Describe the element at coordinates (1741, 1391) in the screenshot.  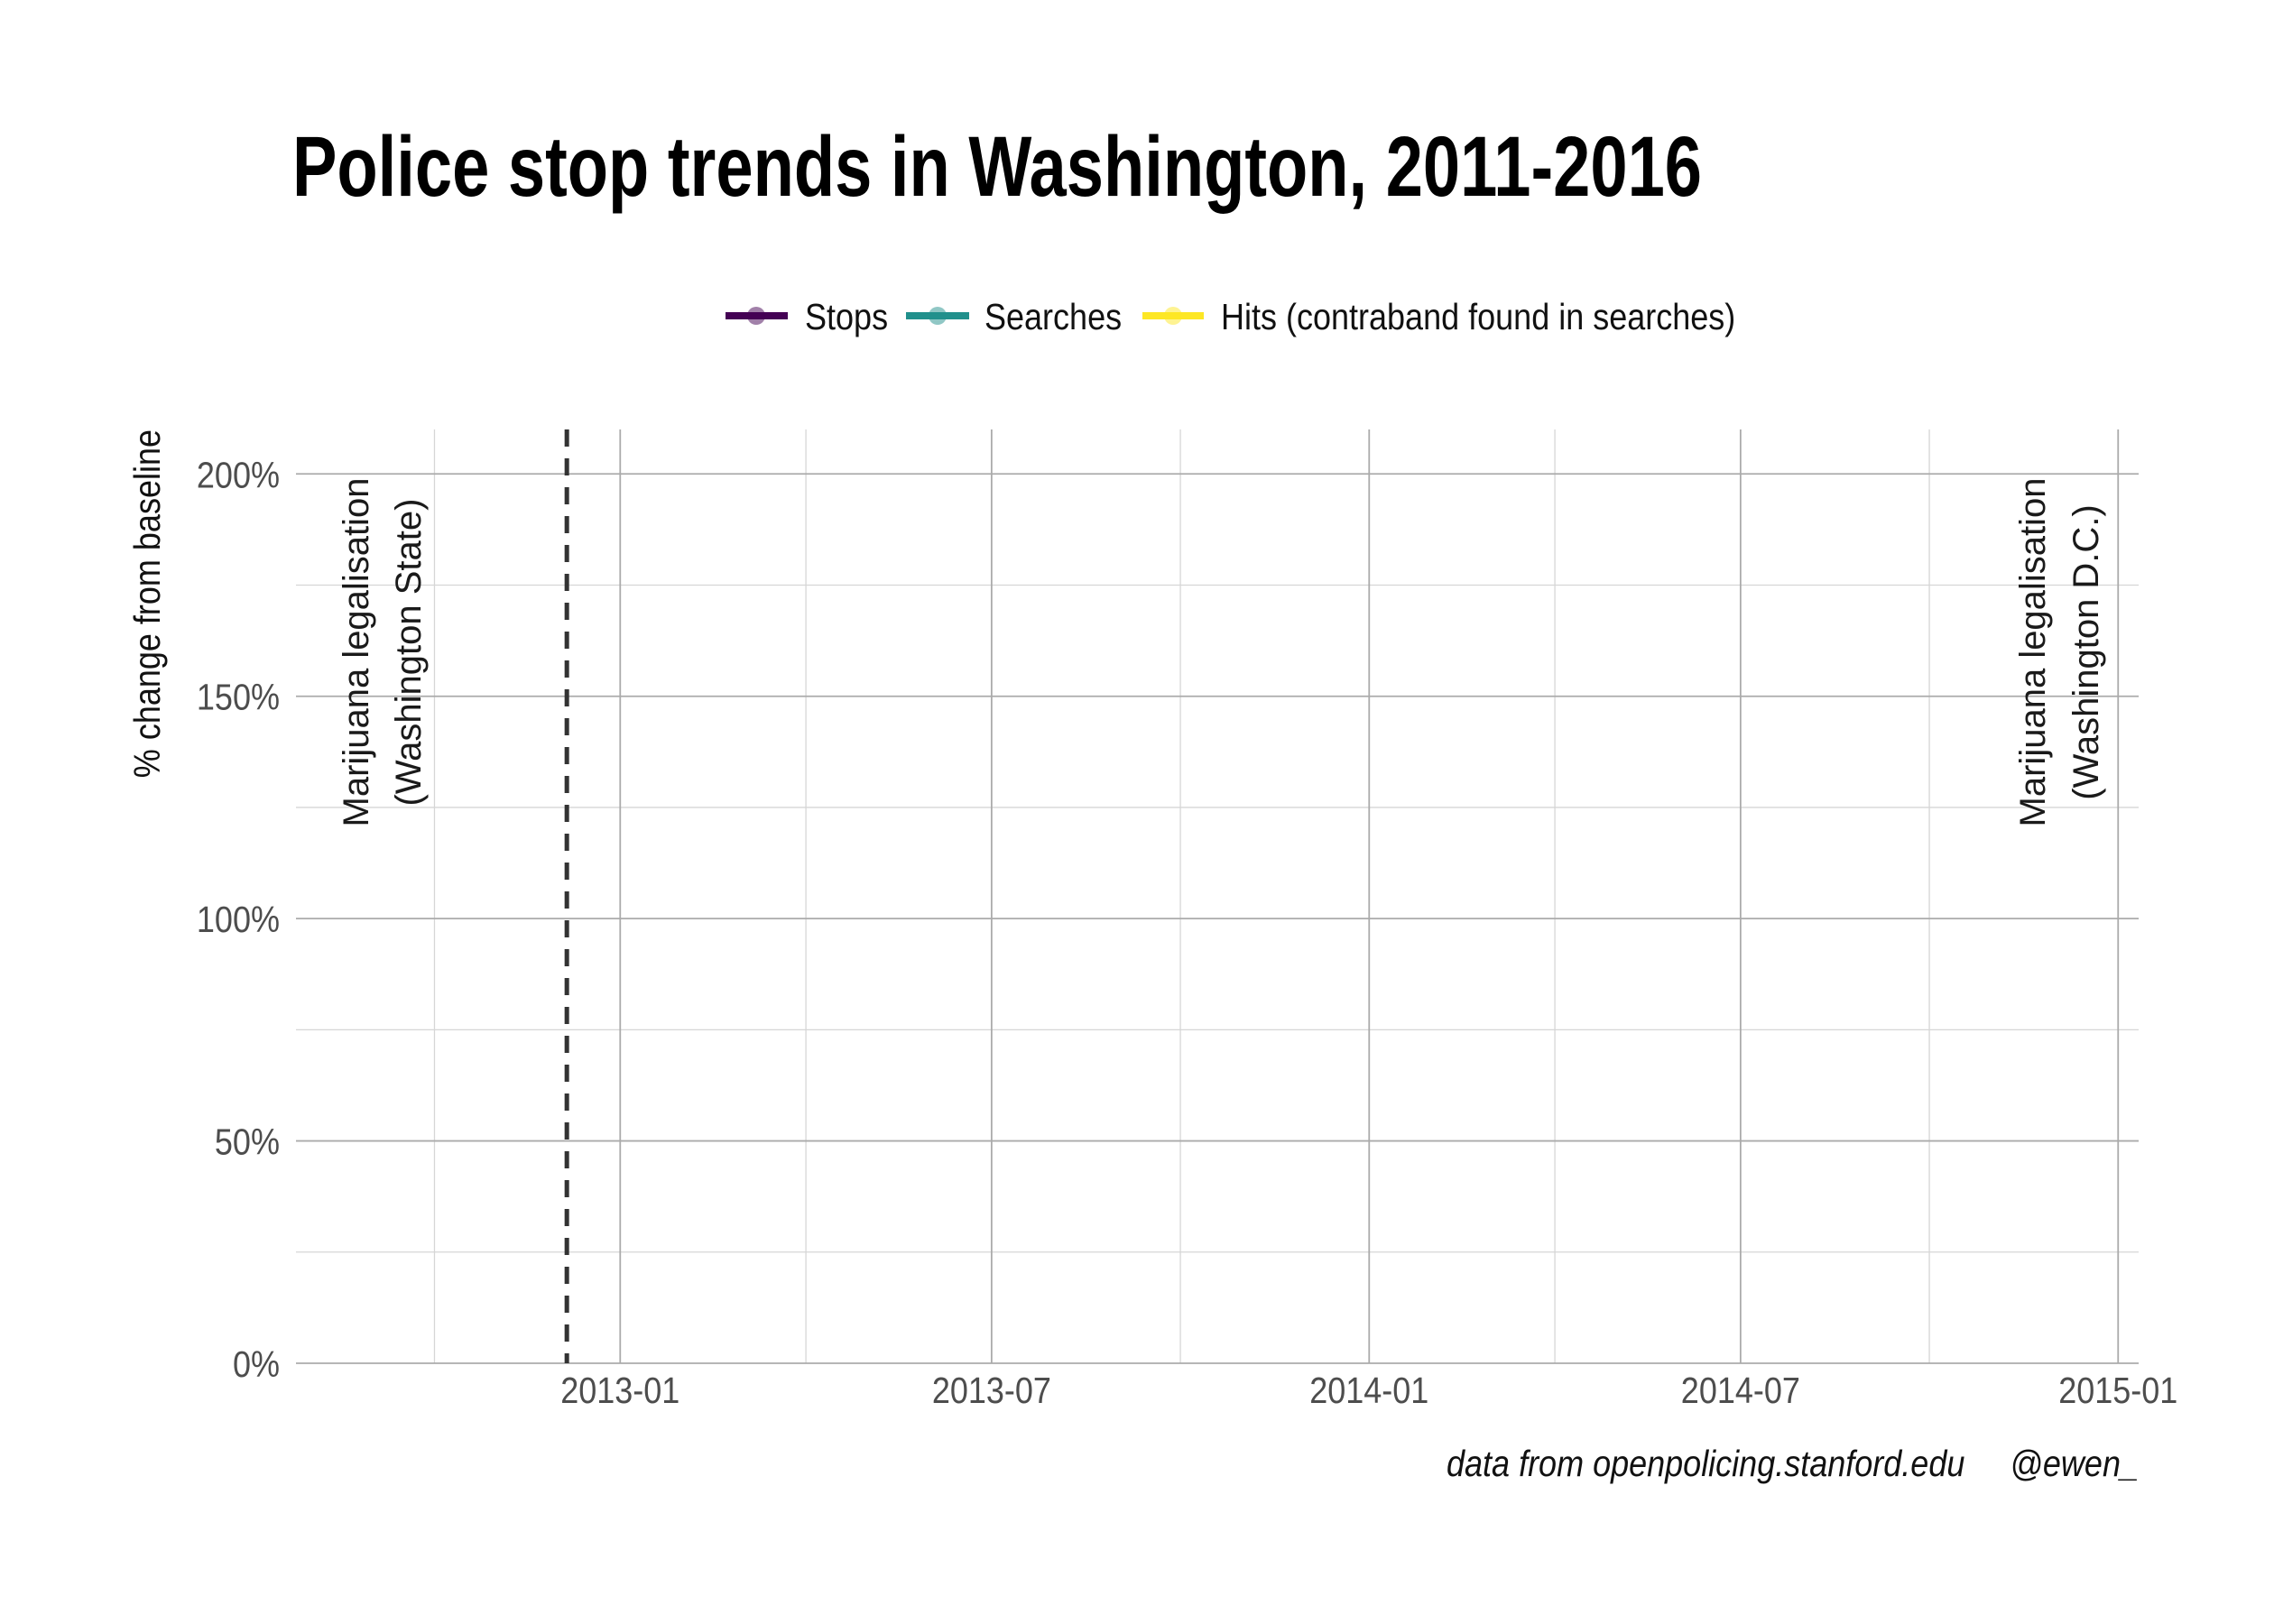
I see `x-tick-label: 2014-07` at that location.